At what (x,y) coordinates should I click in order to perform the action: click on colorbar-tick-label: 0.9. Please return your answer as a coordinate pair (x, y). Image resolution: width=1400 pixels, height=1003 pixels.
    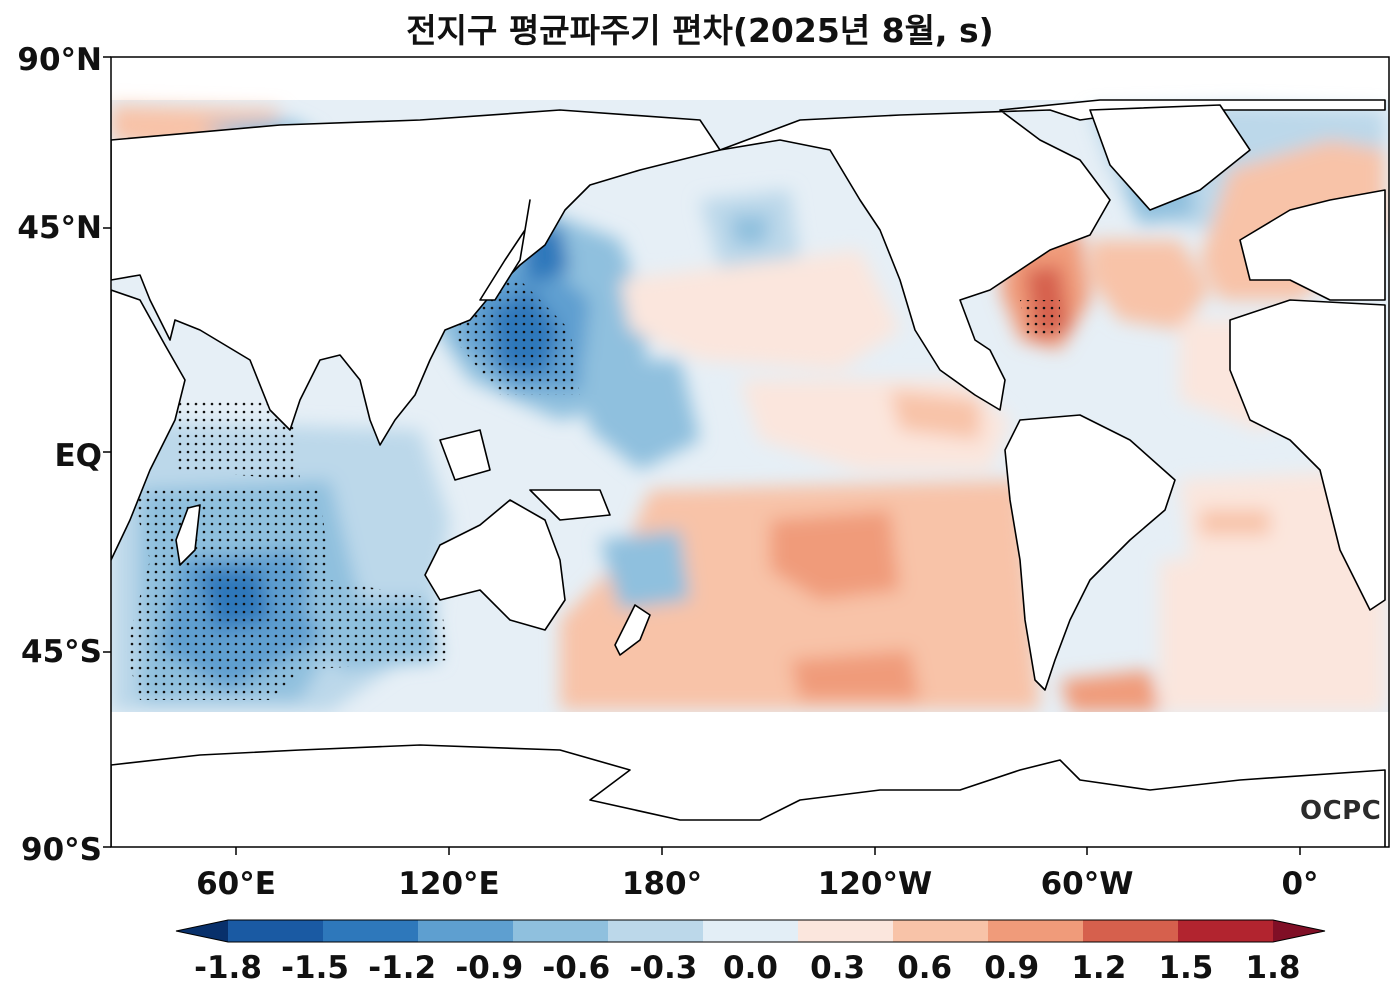
    Looking at the image, I should click on (1012, 968).